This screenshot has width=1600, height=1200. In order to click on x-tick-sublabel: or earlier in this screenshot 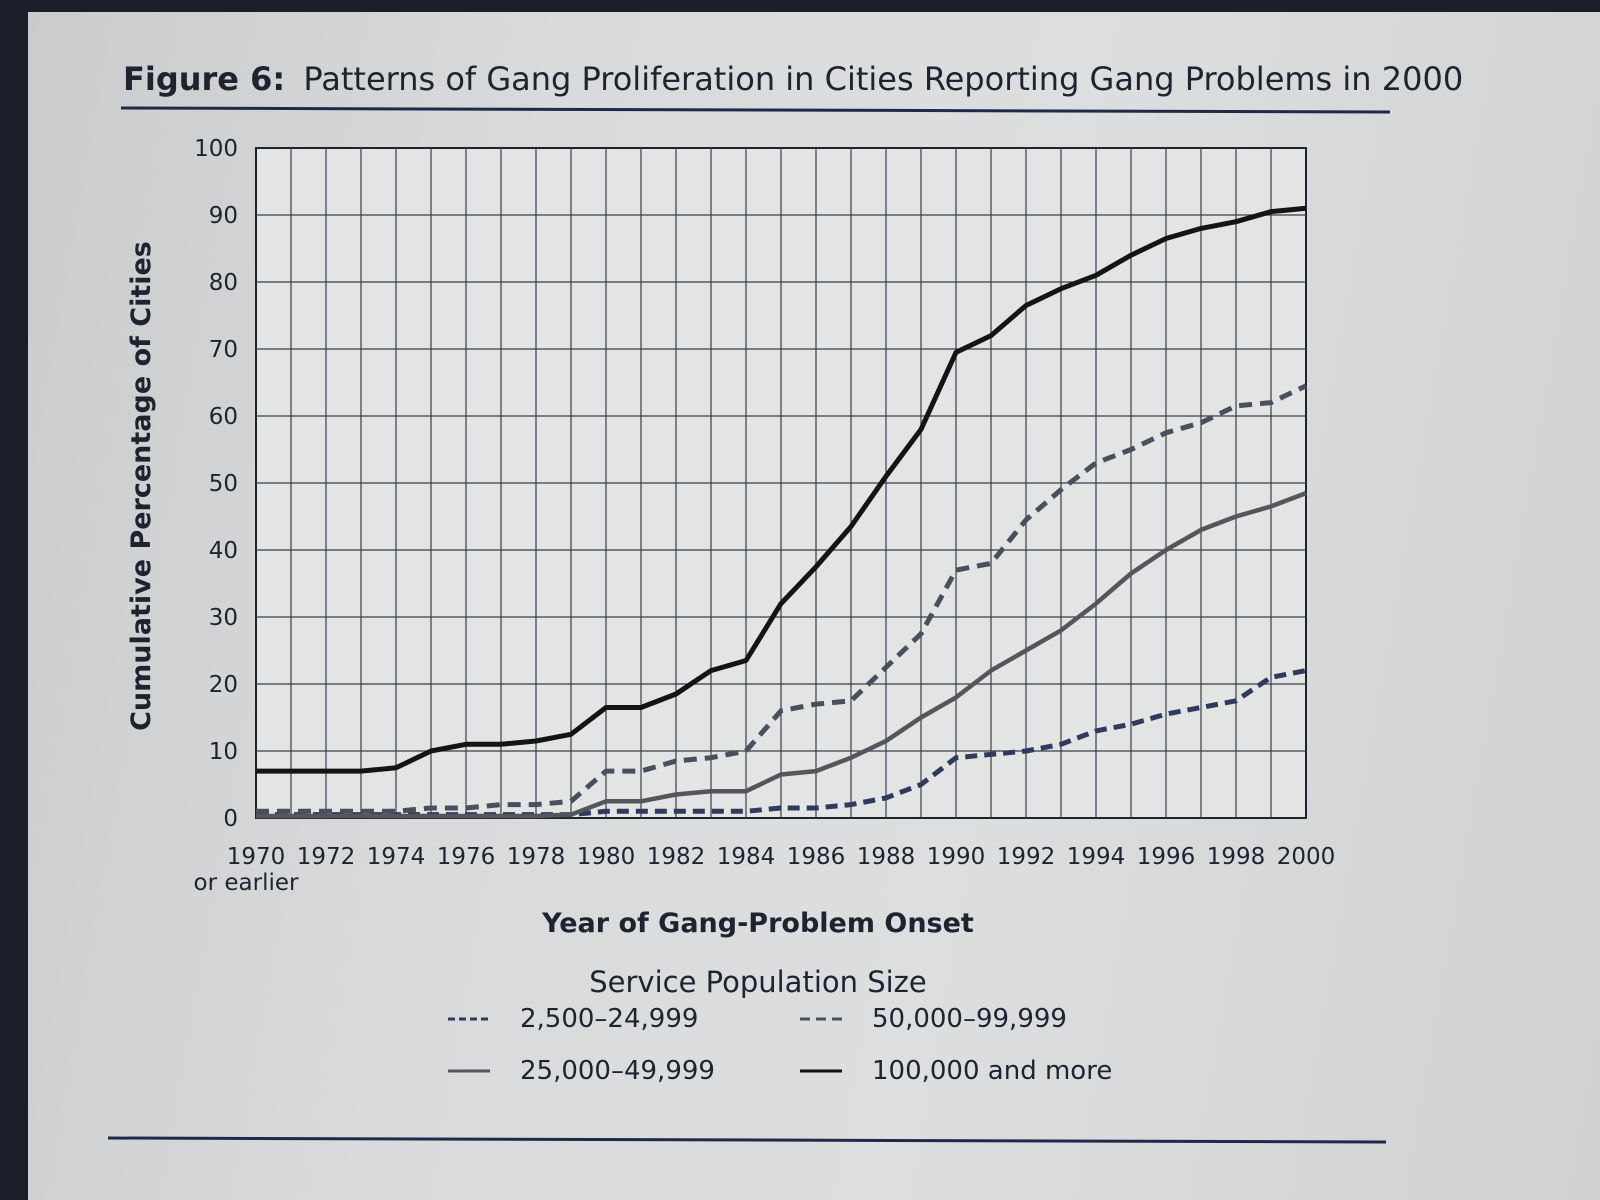, I will do `click(246, 883)`.